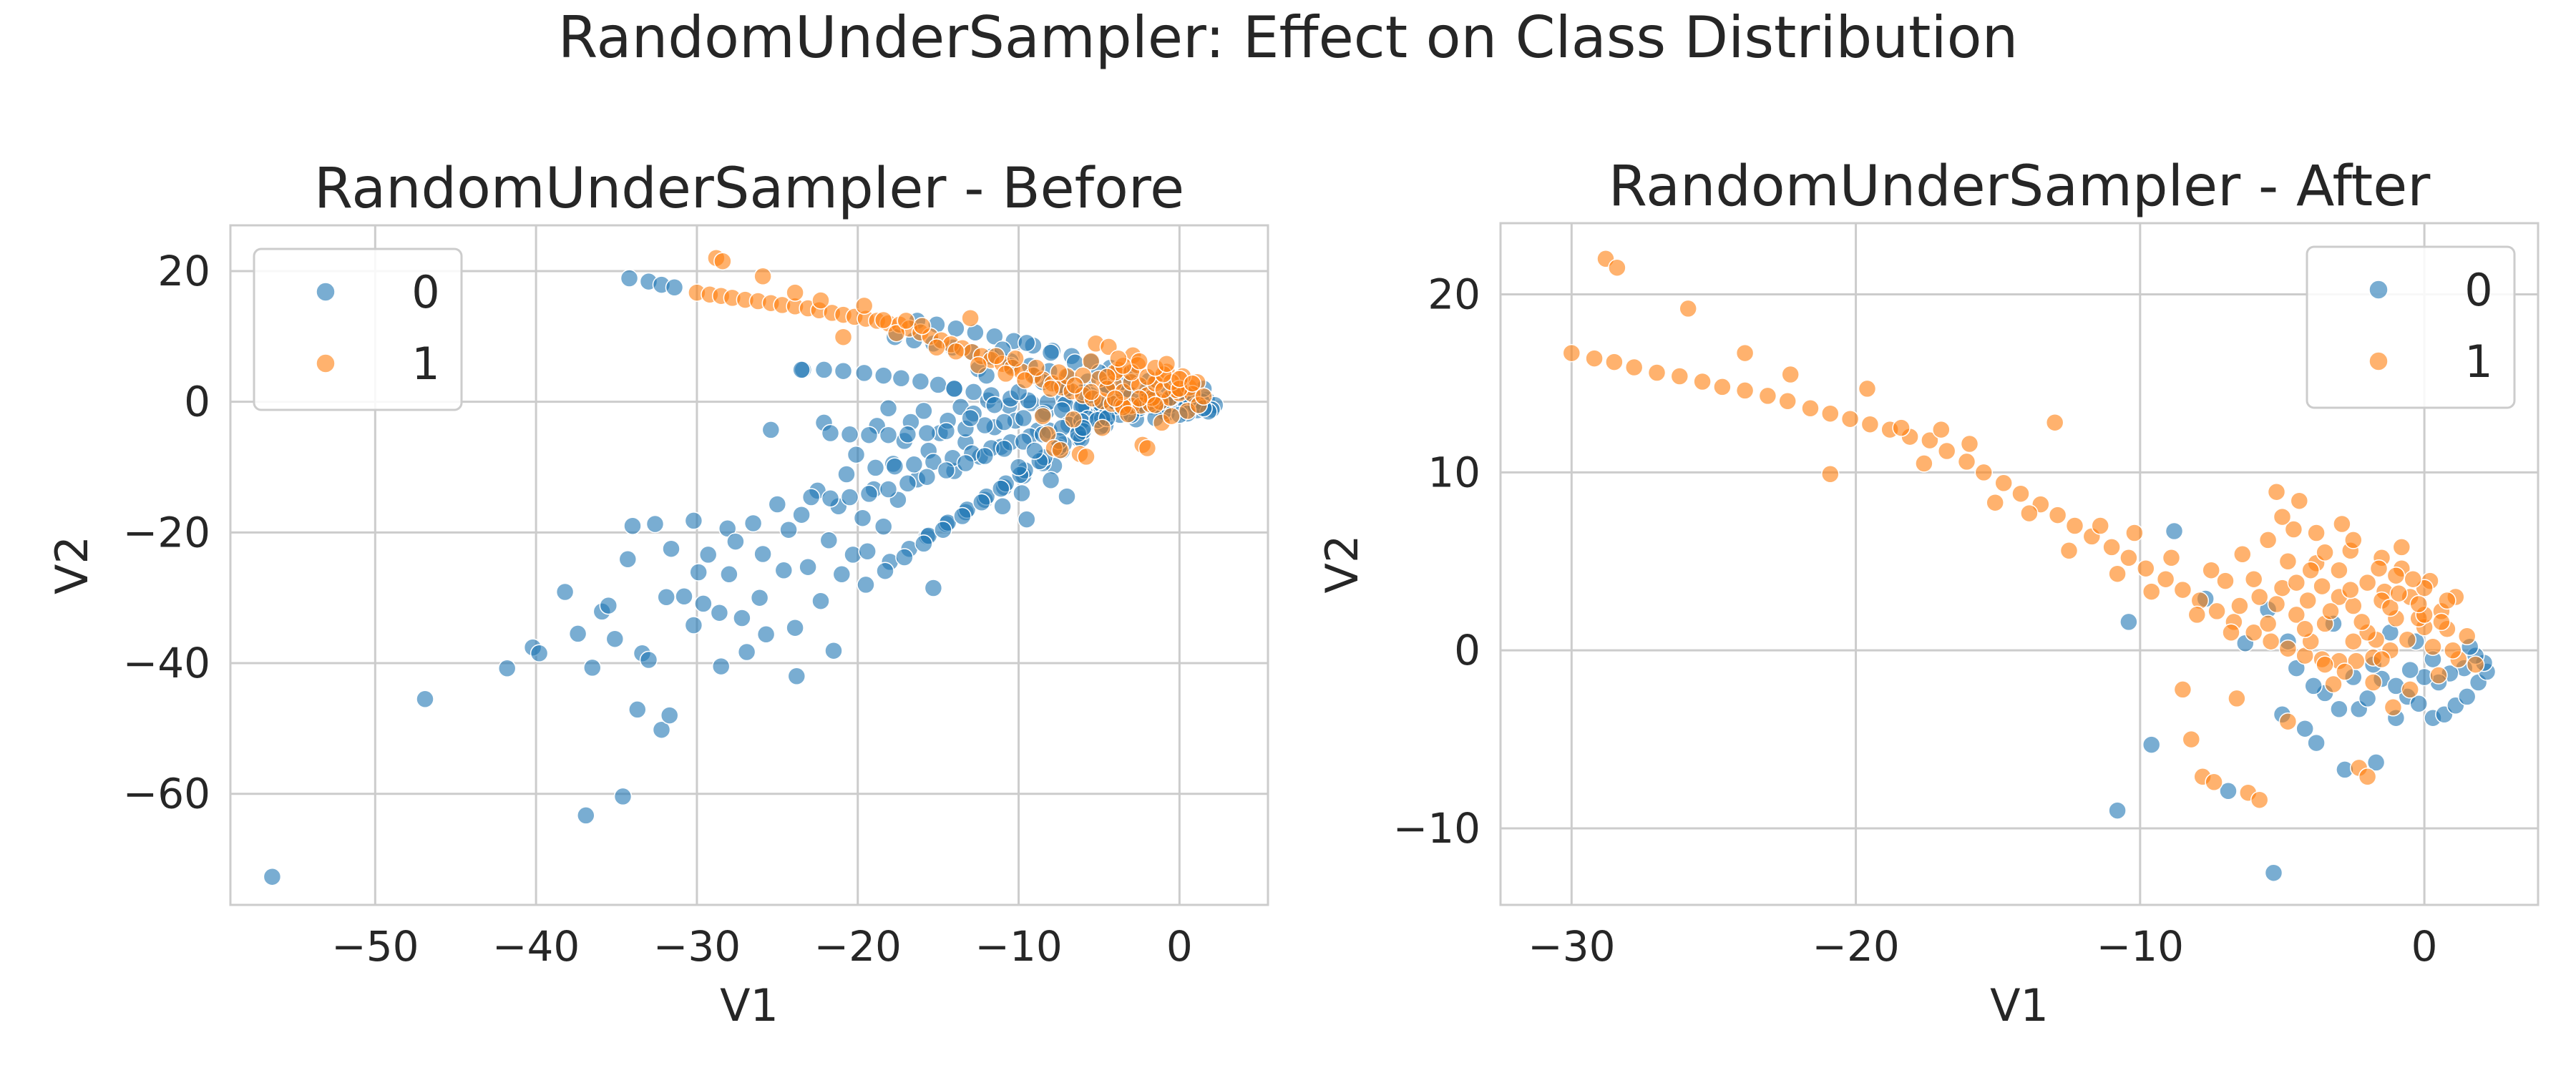 This screenshot has width=2576, height=1073. I want to click on legend: 01, so click(2411, 327).